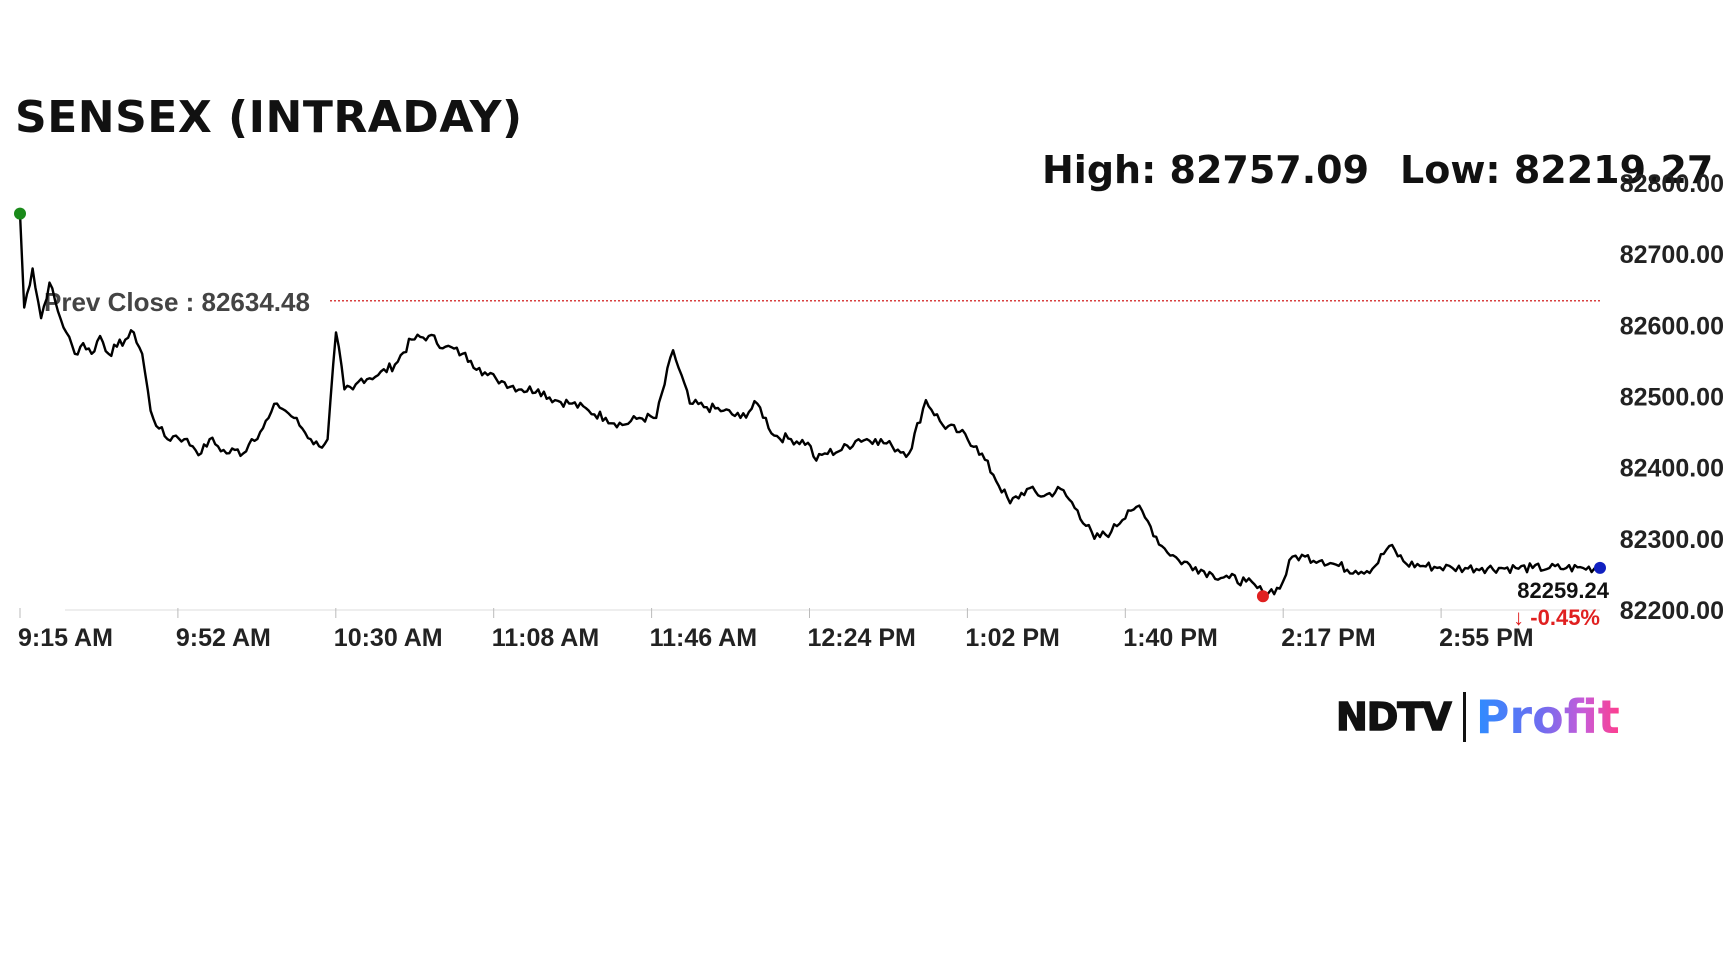  I want to click on ndtv-profit-logo: NDTV Profit, so click(1477, 717).